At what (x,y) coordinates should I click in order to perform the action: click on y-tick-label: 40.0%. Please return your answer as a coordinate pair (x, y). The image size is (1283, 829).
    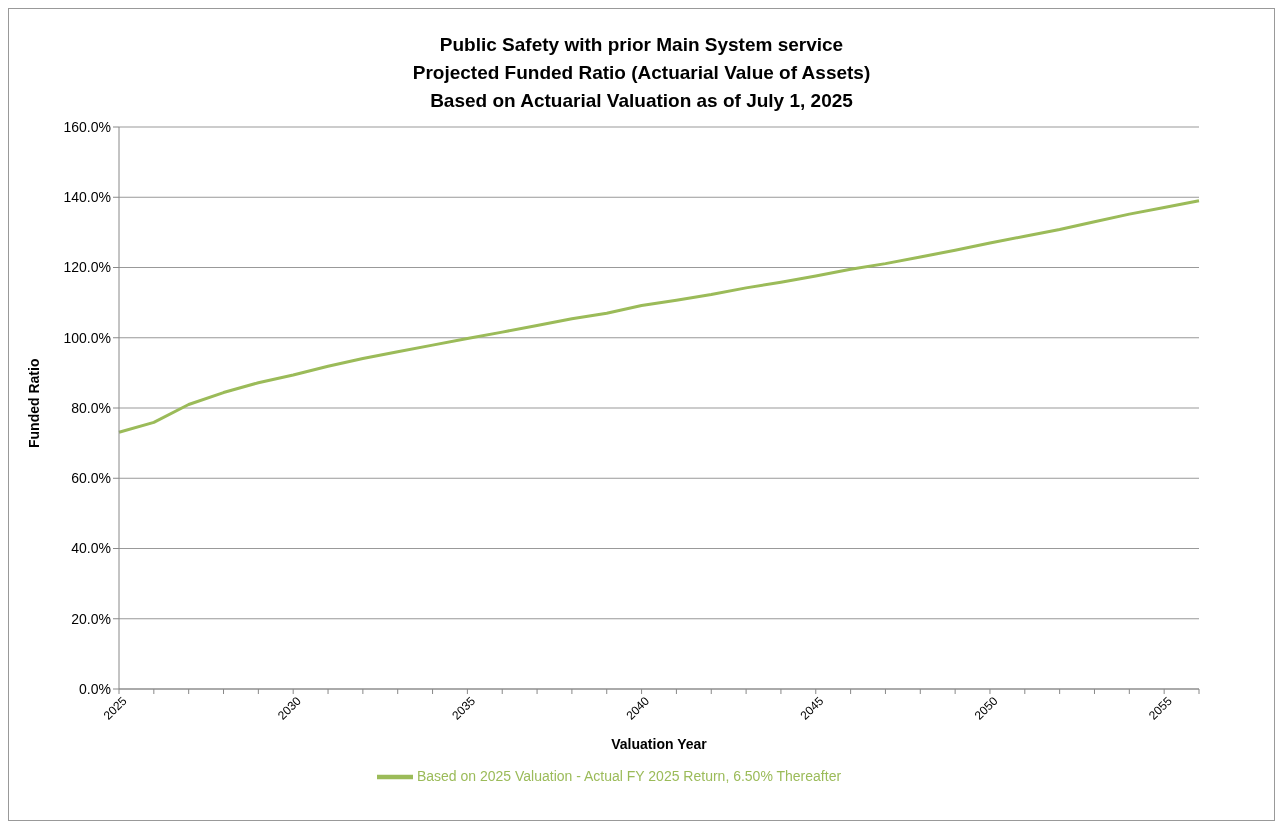
    Looking at the image, I should click on (91, 548).